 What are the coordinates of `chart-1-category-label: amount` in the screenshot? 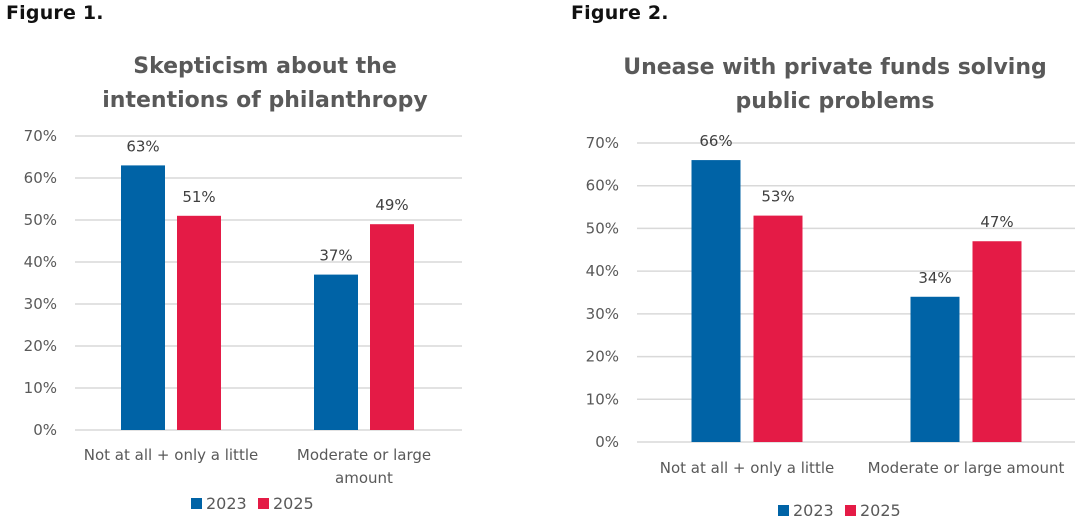 It's located at (364, 478).